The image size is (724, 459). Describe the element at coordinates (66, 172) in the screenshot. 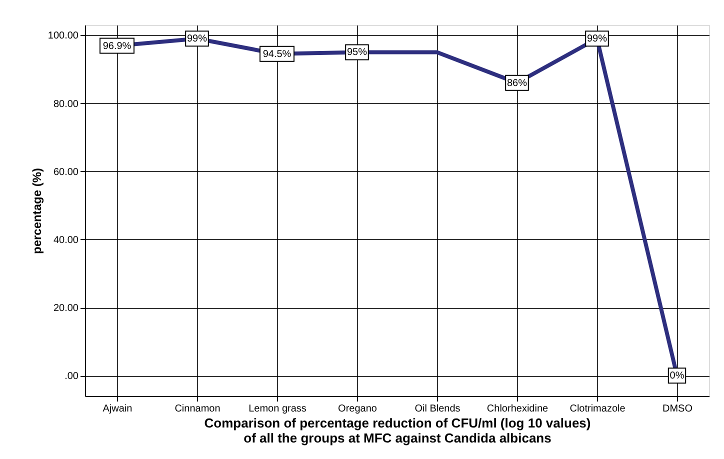

I see `y-tick-label: 60.00` at that location.